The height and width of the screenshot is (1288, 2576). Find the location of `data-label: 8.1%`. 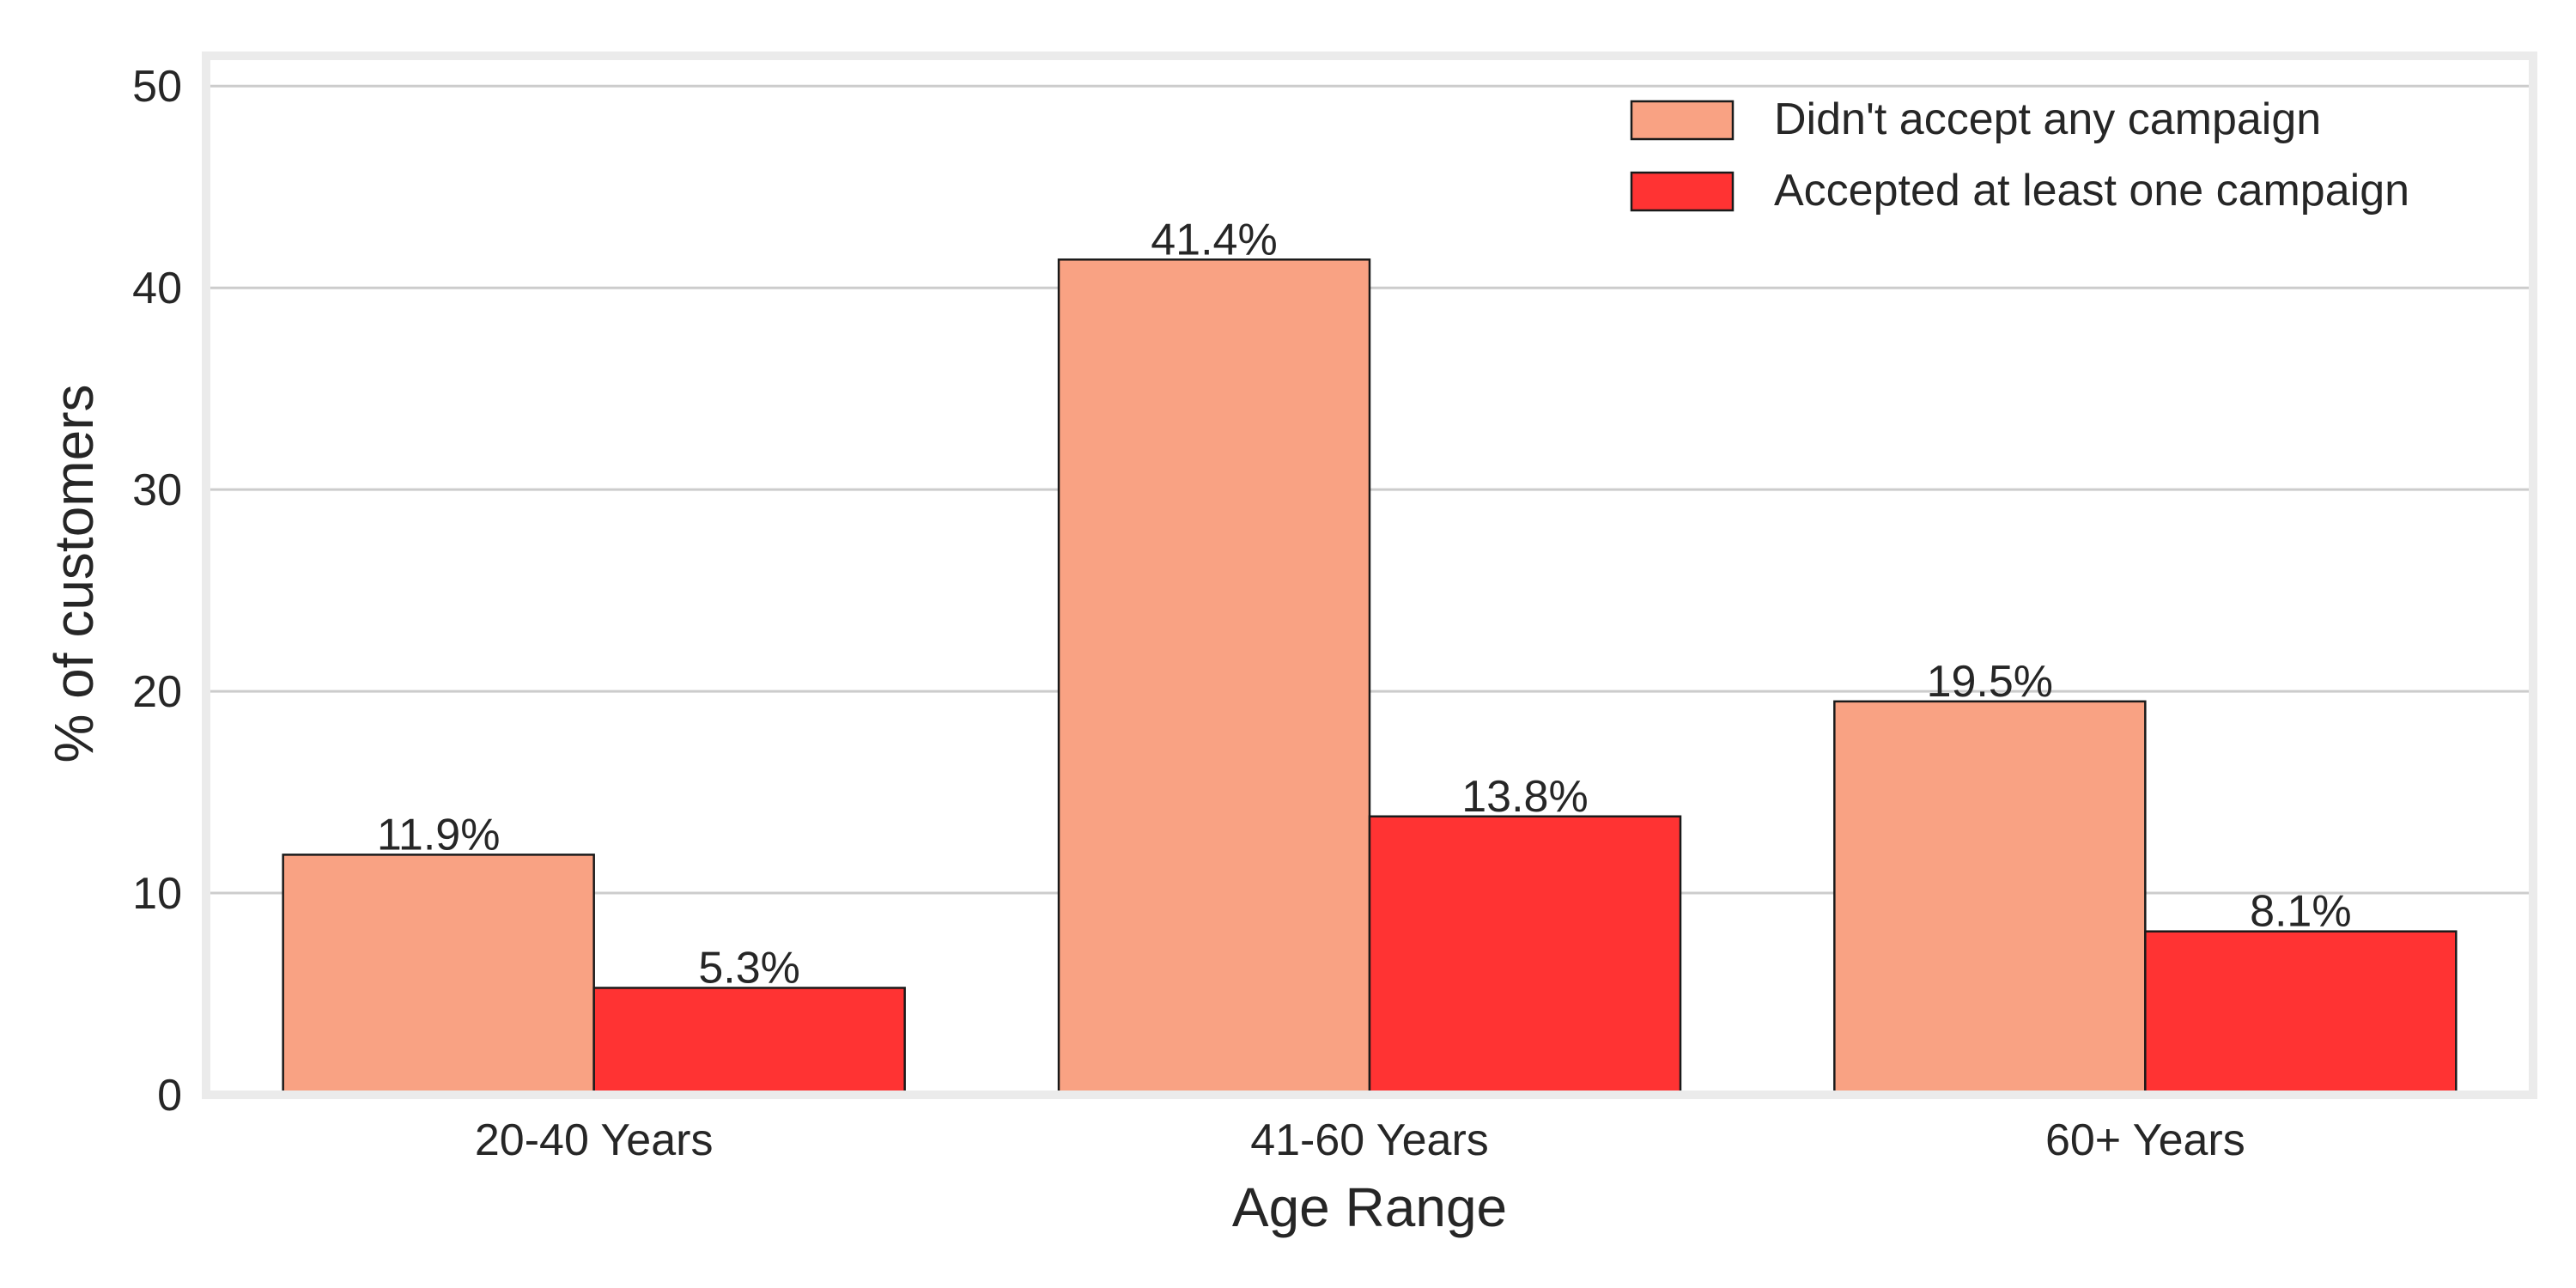

data-label: 8.1% is located at coordinates (2301, 912).